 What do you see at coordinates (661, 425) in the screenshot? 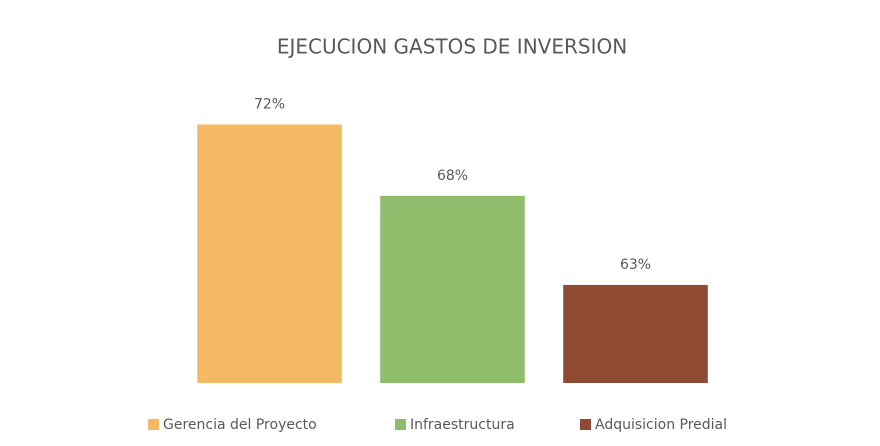
I see `legend-label: Adquisicion Predial` at bounding box center [661, 425].